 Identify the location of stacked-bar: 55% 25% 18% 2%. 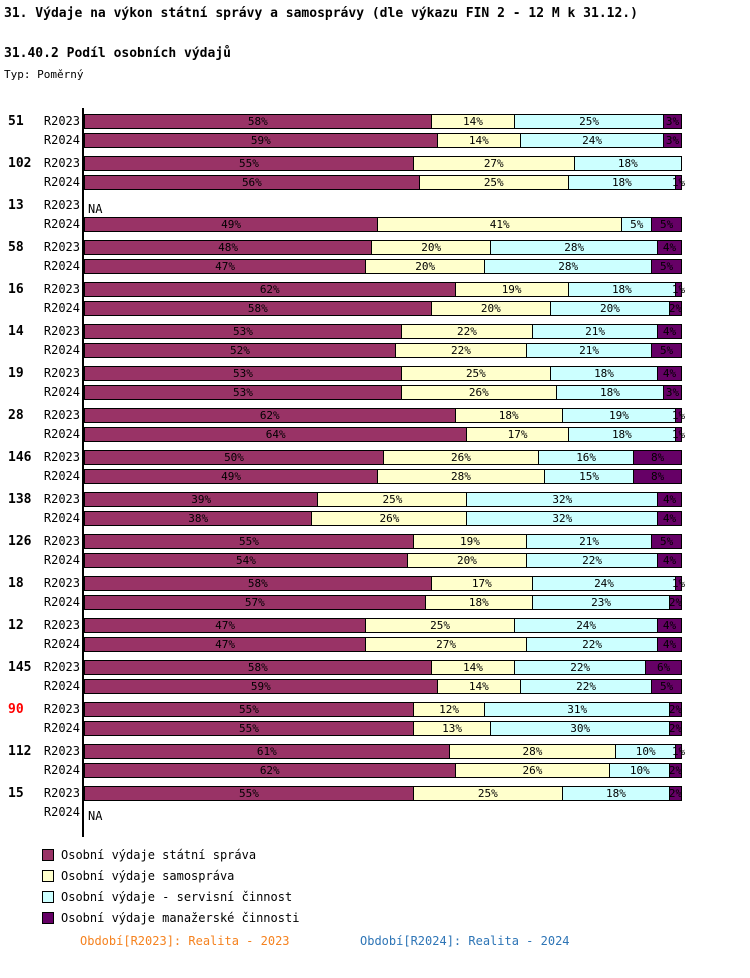
(383, 793).